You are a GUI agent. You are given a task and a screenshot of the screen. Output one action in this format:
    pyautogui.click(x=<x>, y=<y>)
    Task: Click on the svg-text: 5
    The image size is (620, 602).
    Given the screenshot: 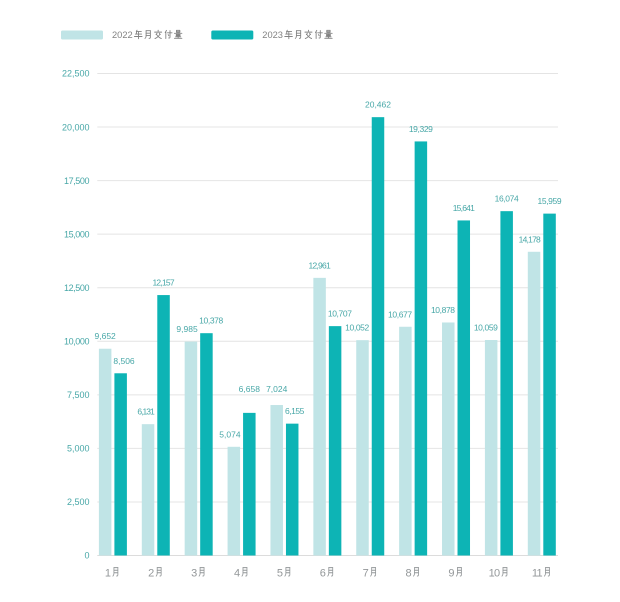 What is the action you would take?
    pyautogui.click(x=280, y=573)
    